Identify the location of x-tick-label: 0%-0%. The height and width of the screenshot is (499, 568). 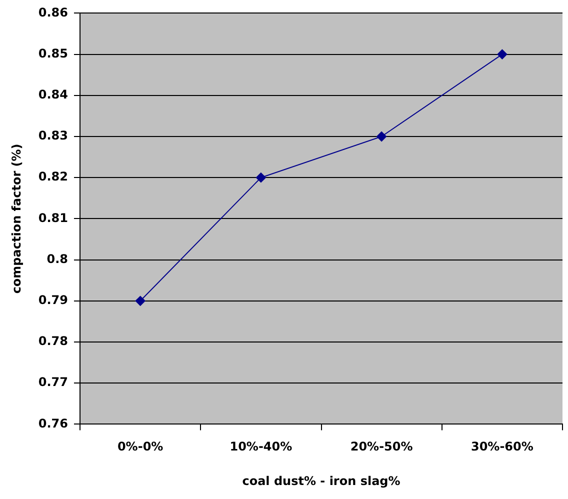
(140, 447).